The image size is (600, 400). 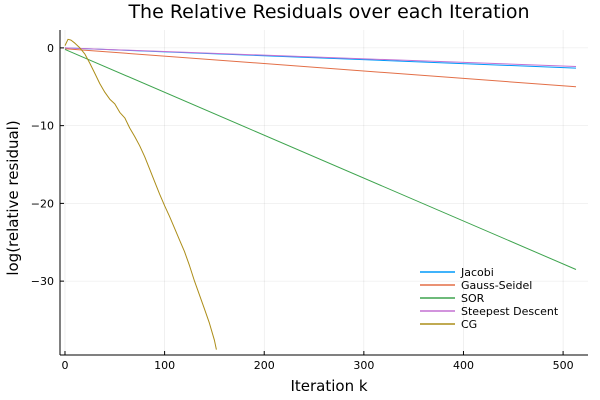 I want to click on x-tick-label: 300, so click(x=363, y=365).